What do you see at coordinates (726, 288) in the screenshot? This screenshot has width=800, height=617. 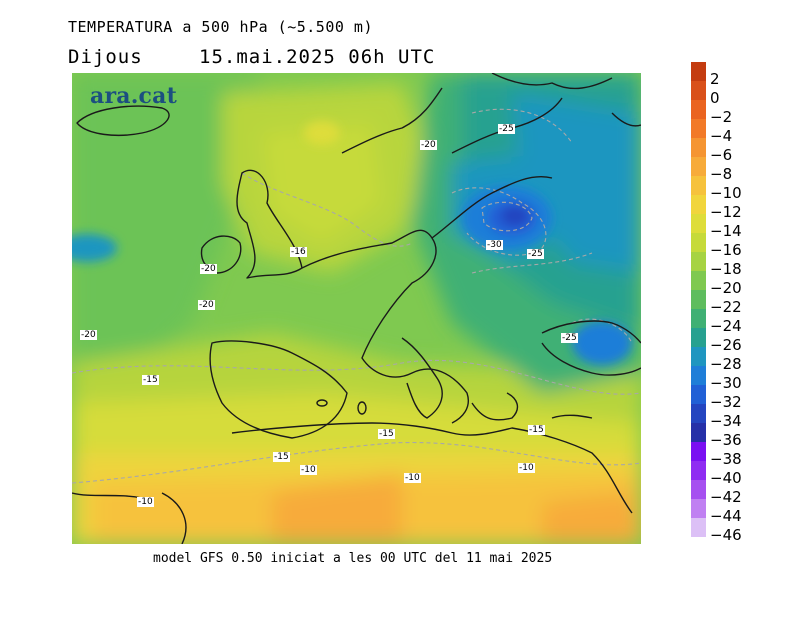 I see `colorbar-label: −20` at bounding box center [726, 288].